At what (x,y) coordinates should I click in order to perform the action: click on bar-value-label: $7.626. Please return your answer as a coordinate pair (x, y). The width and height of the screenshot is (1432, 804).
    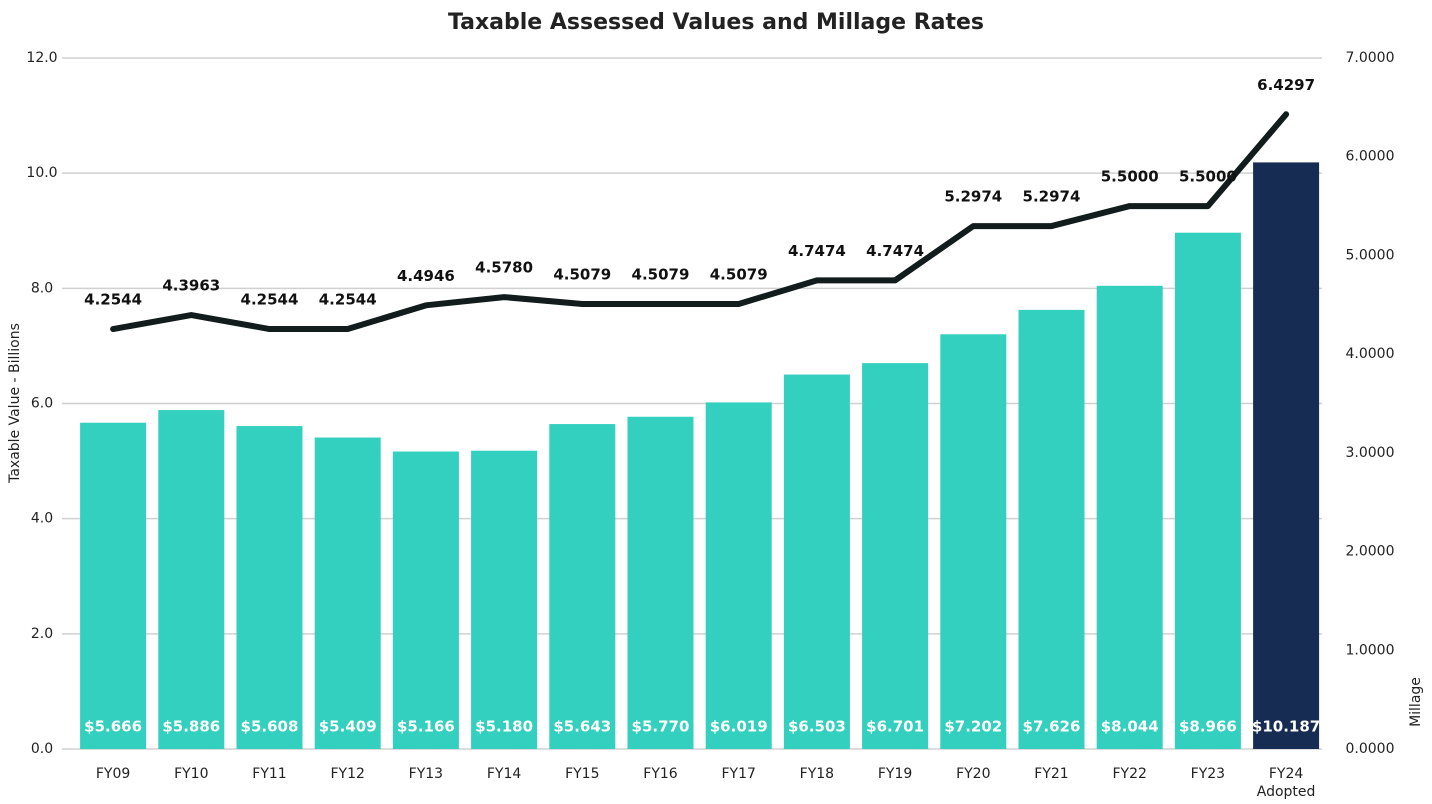
    Looking at the image, I should click on (1052, 727).